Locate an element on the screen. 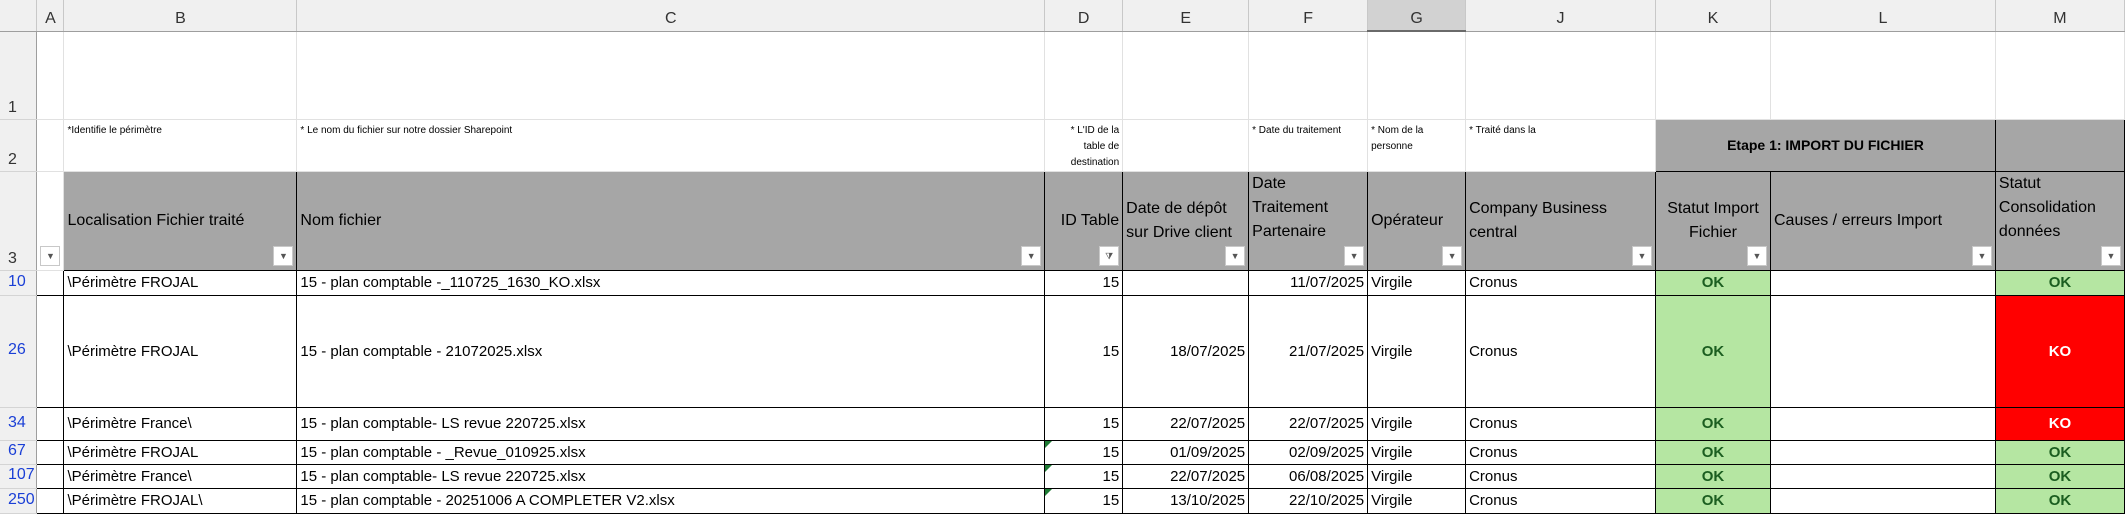 The height and width of the screenshot is (515, 2125). cell-date-depot is located at coordinates (1186, 283).